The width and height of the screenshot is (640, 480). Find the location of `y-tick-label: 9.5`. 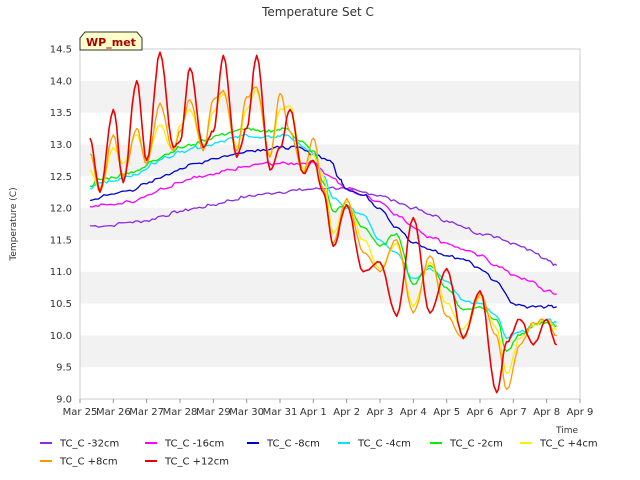

y-tick-label: 9.5 is located at coordinates (64, 368).